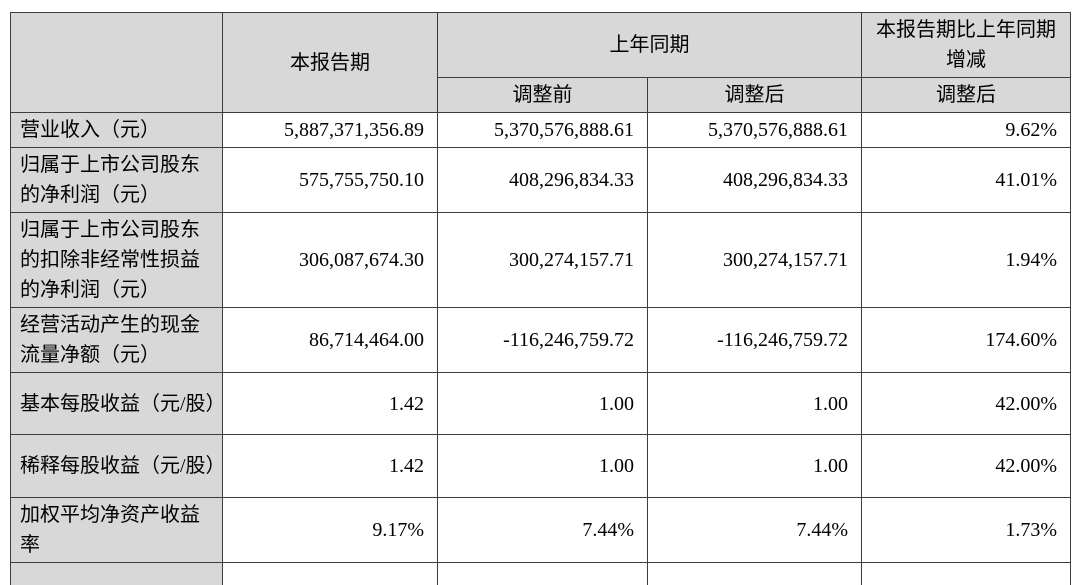 This screenshot has width=1080, height=585. I want to click on cell-prior-before-adjustment: 408,296,834.33, so click(542, 180).